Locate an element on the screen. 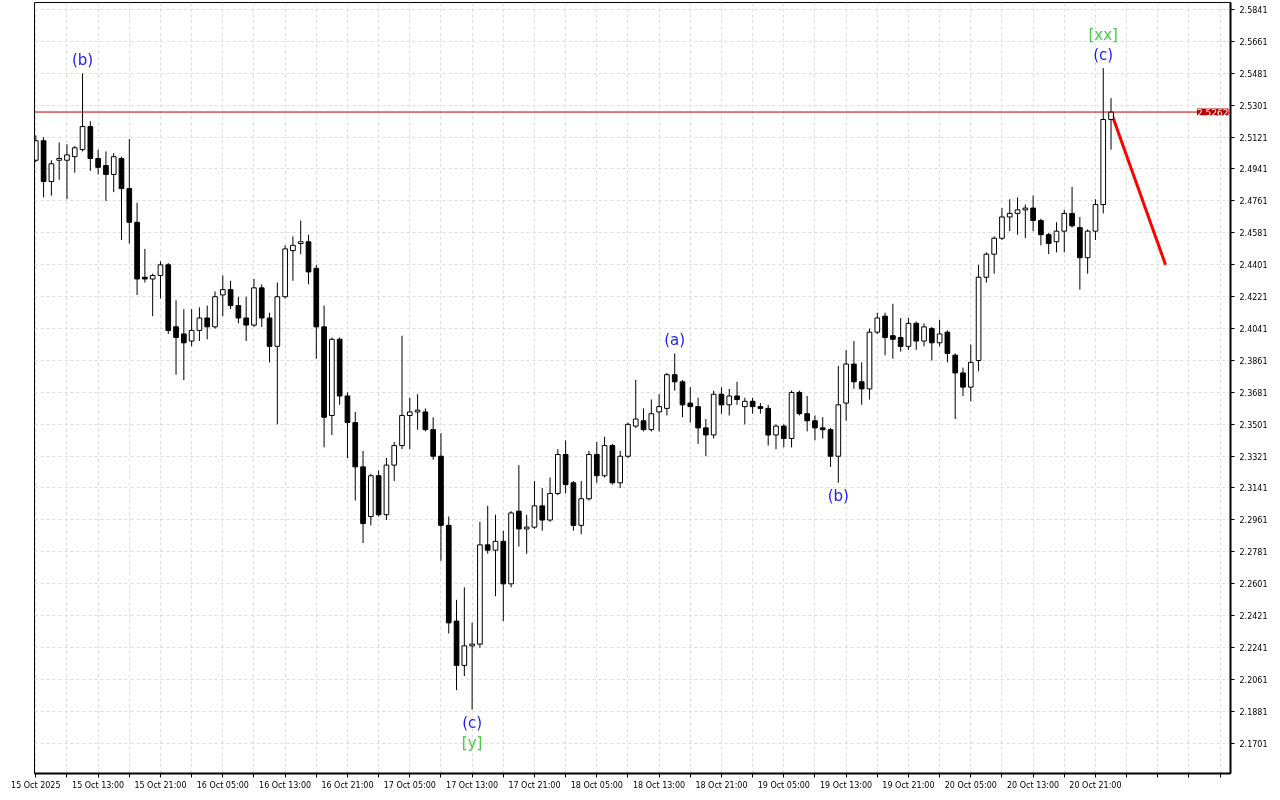 The image size is (1280, 800). x-tick-label: 16 Oct 05:00 is located at coordinates (222, 785).